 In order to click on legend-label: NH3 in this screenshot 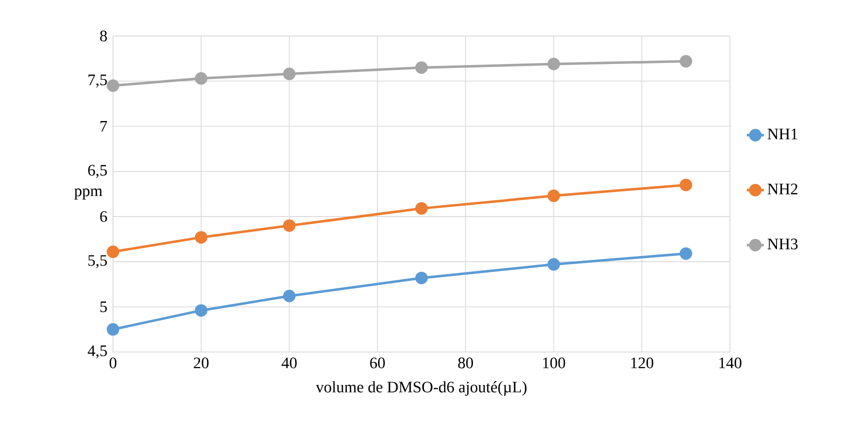, I will do `click(783, 244)`.